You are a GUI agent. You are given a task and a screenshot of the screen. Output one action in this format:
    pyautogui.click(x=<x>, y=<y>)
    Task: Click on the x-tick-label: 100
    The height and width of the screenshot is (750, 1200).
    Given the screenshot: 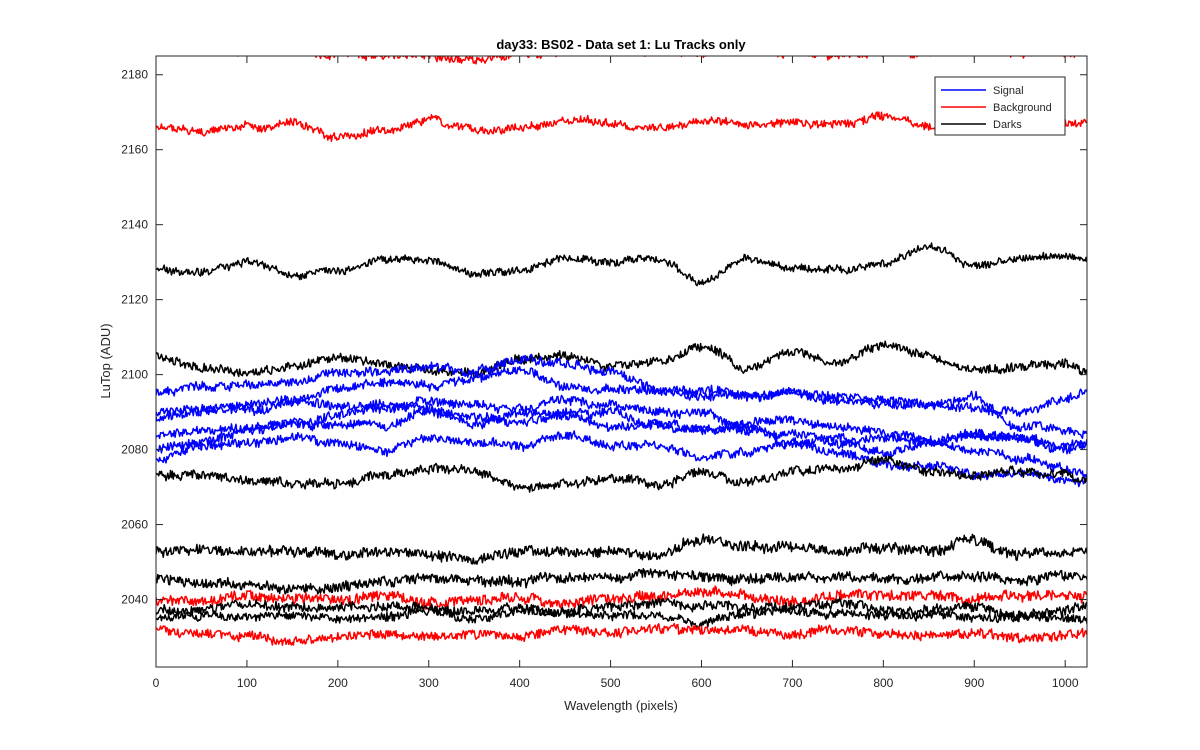 What is the action you would take?
    pyautogui.click(x=247, y=683)
    